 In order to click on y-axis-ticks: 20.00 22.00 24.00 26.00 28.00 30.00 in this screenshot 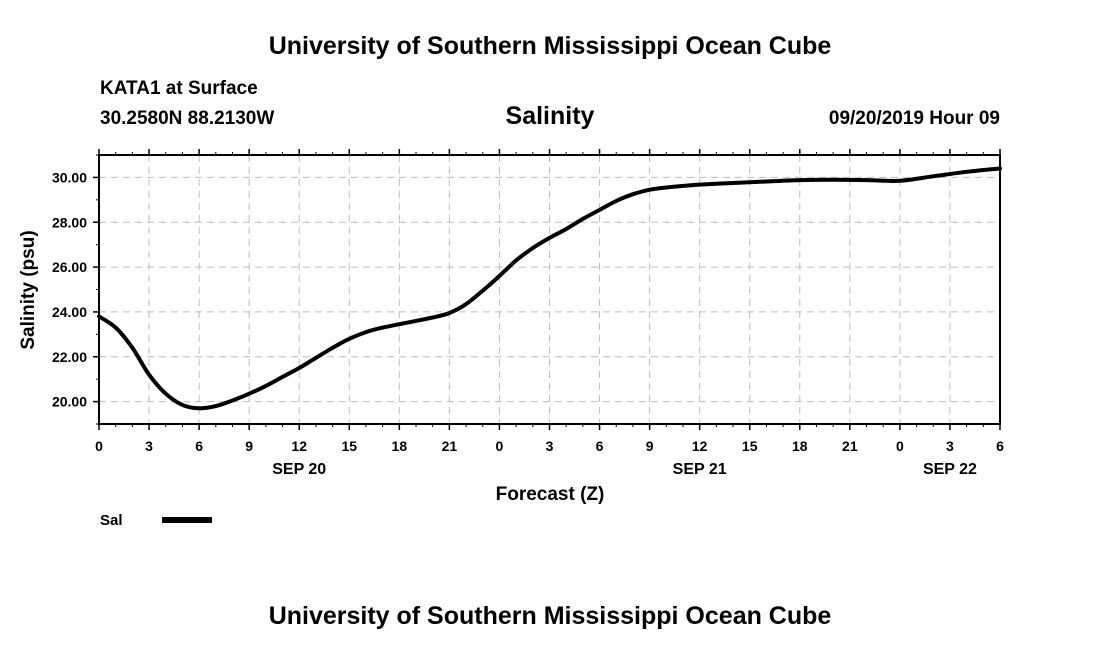, I will do `click(75, 289)`.